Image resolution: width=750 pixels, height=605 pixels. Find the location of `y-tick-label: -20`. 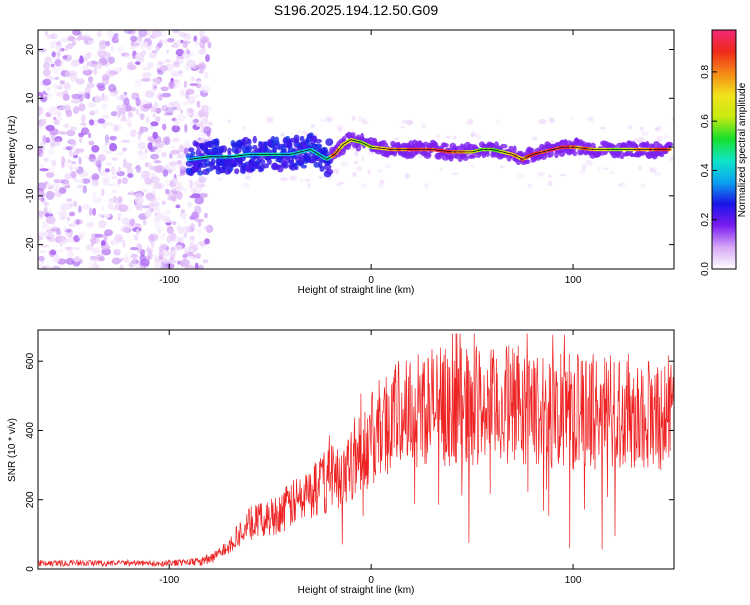

y-tick-label: -20 is located at coordinates (30, 244).